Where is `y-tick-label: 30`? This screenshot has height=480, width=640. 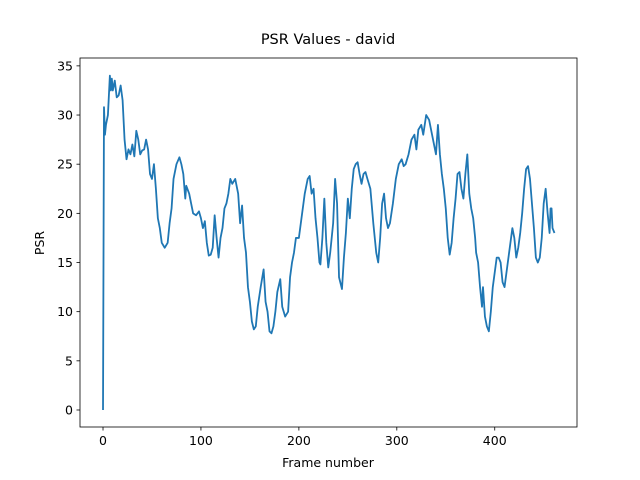 y-tick-label: 30 is located at coordinates (65, 115).